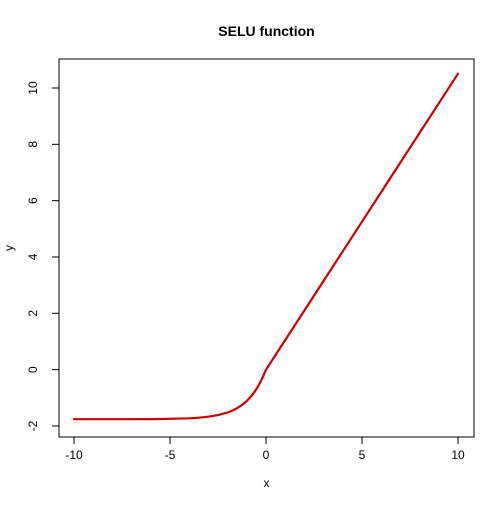  Describe the element at coordinates (74, 455) in the screenshot. I see `x-tick-label: -10` at that location.